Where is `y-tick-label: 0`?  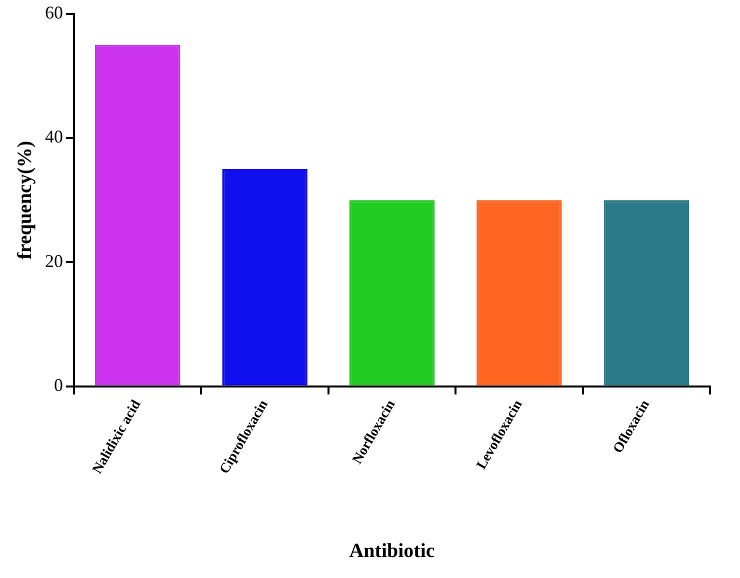 y-tick-label: 0 is located at coordinates (58, 385).